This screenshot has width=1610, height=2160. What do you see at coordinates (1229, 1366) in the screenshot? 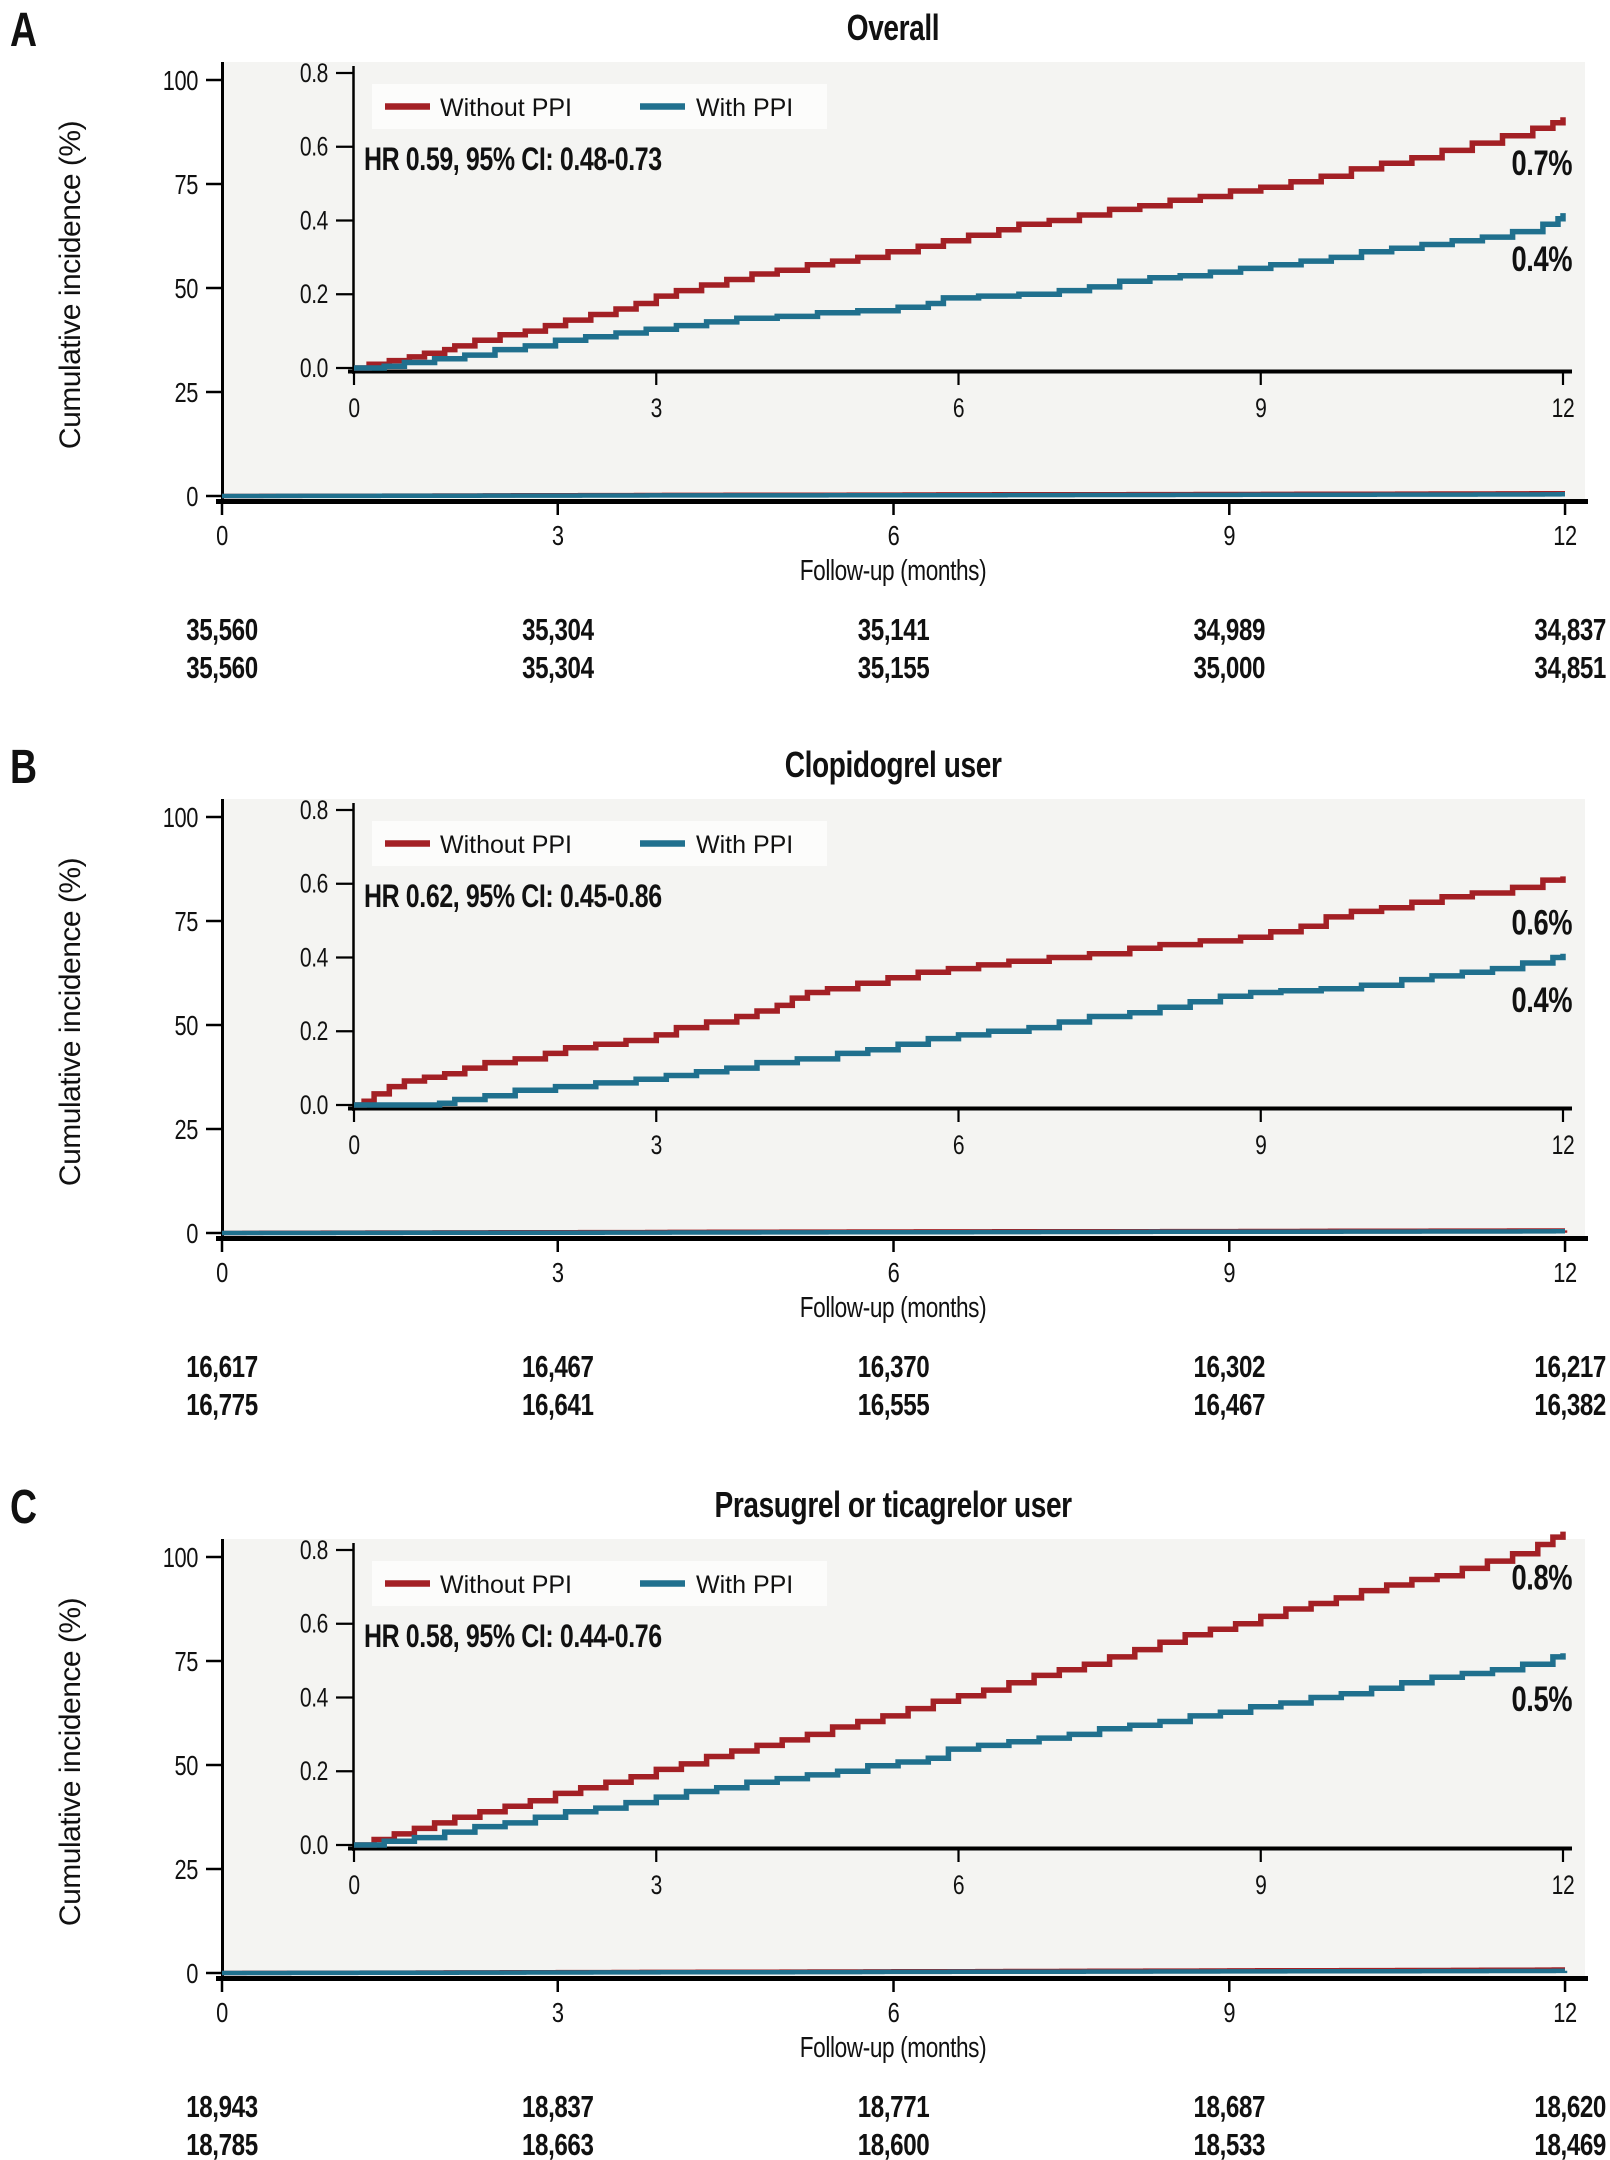
I see `at-risk-value: 16,302` at bounding box center [1229, 1366].